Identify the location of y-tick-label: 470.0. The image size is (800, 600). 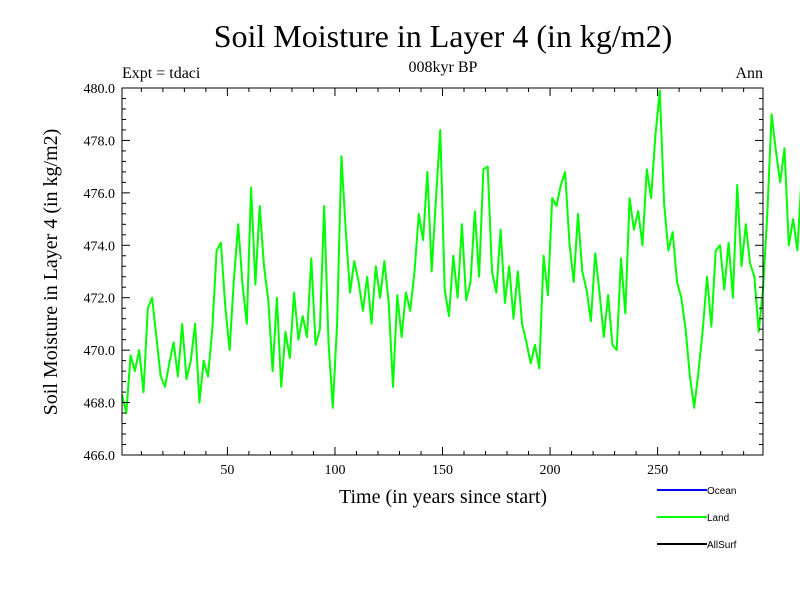
(100, 351).